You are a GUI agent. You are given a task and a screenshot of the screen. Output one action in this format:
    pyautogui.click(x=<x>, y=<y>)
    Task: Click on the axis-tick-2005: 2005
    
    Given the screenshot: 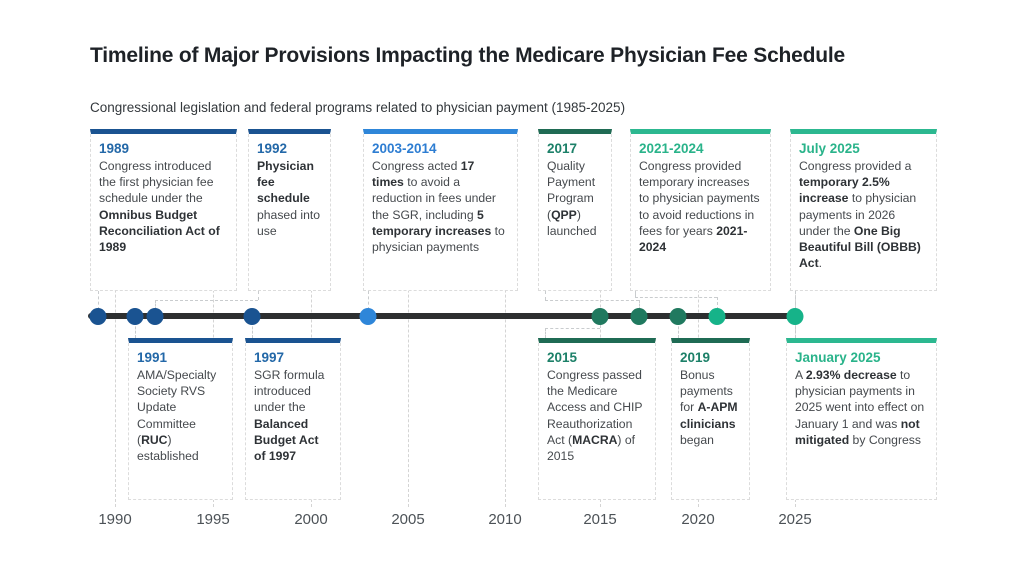 What is the action you would take?
    pyautogui.click(x=408, y=519)
    